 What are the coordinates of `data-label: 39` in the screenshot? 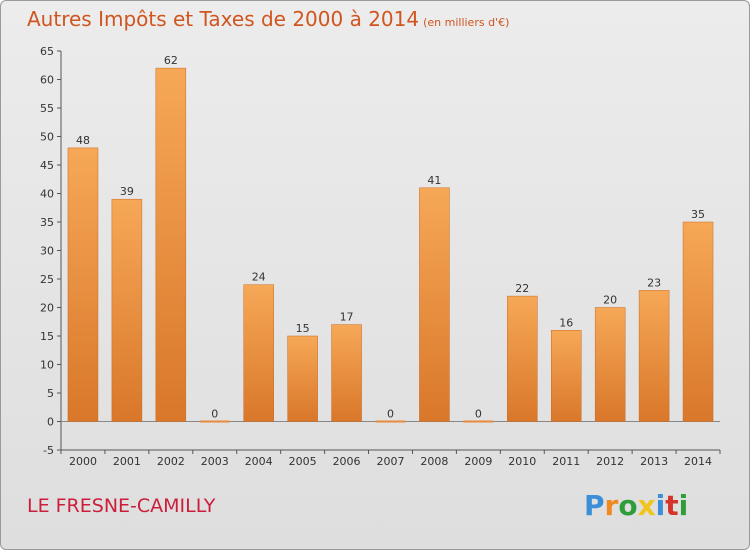 It's located at (127, 191).